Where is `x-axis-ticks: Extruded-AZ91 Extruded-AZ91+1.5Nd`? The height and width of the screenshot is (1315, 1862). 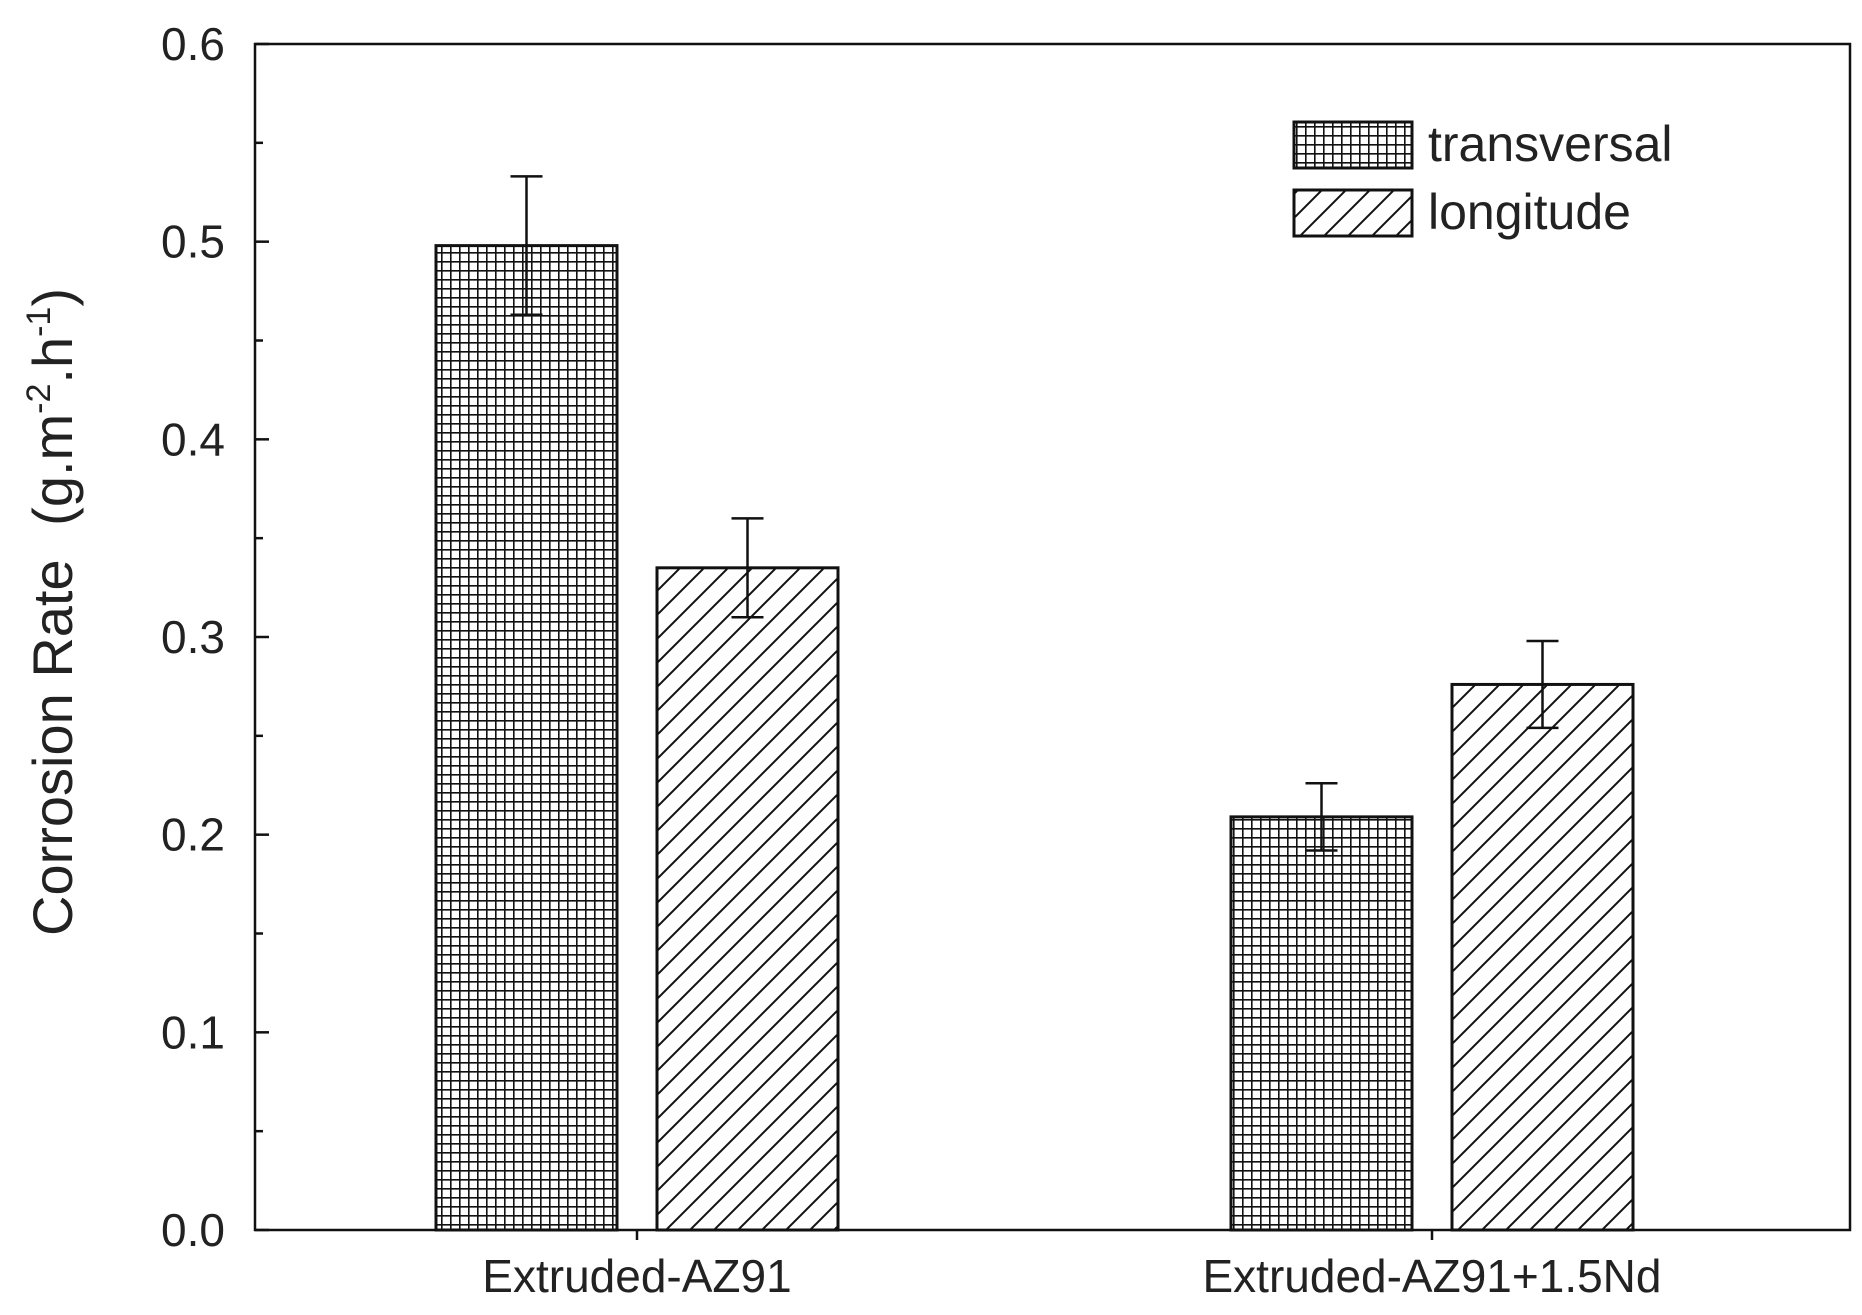 x-axis-ticks: Extruded-AZ91 Extruded-AZ91+1.5Nd is located at coordinates (1072, 1266).